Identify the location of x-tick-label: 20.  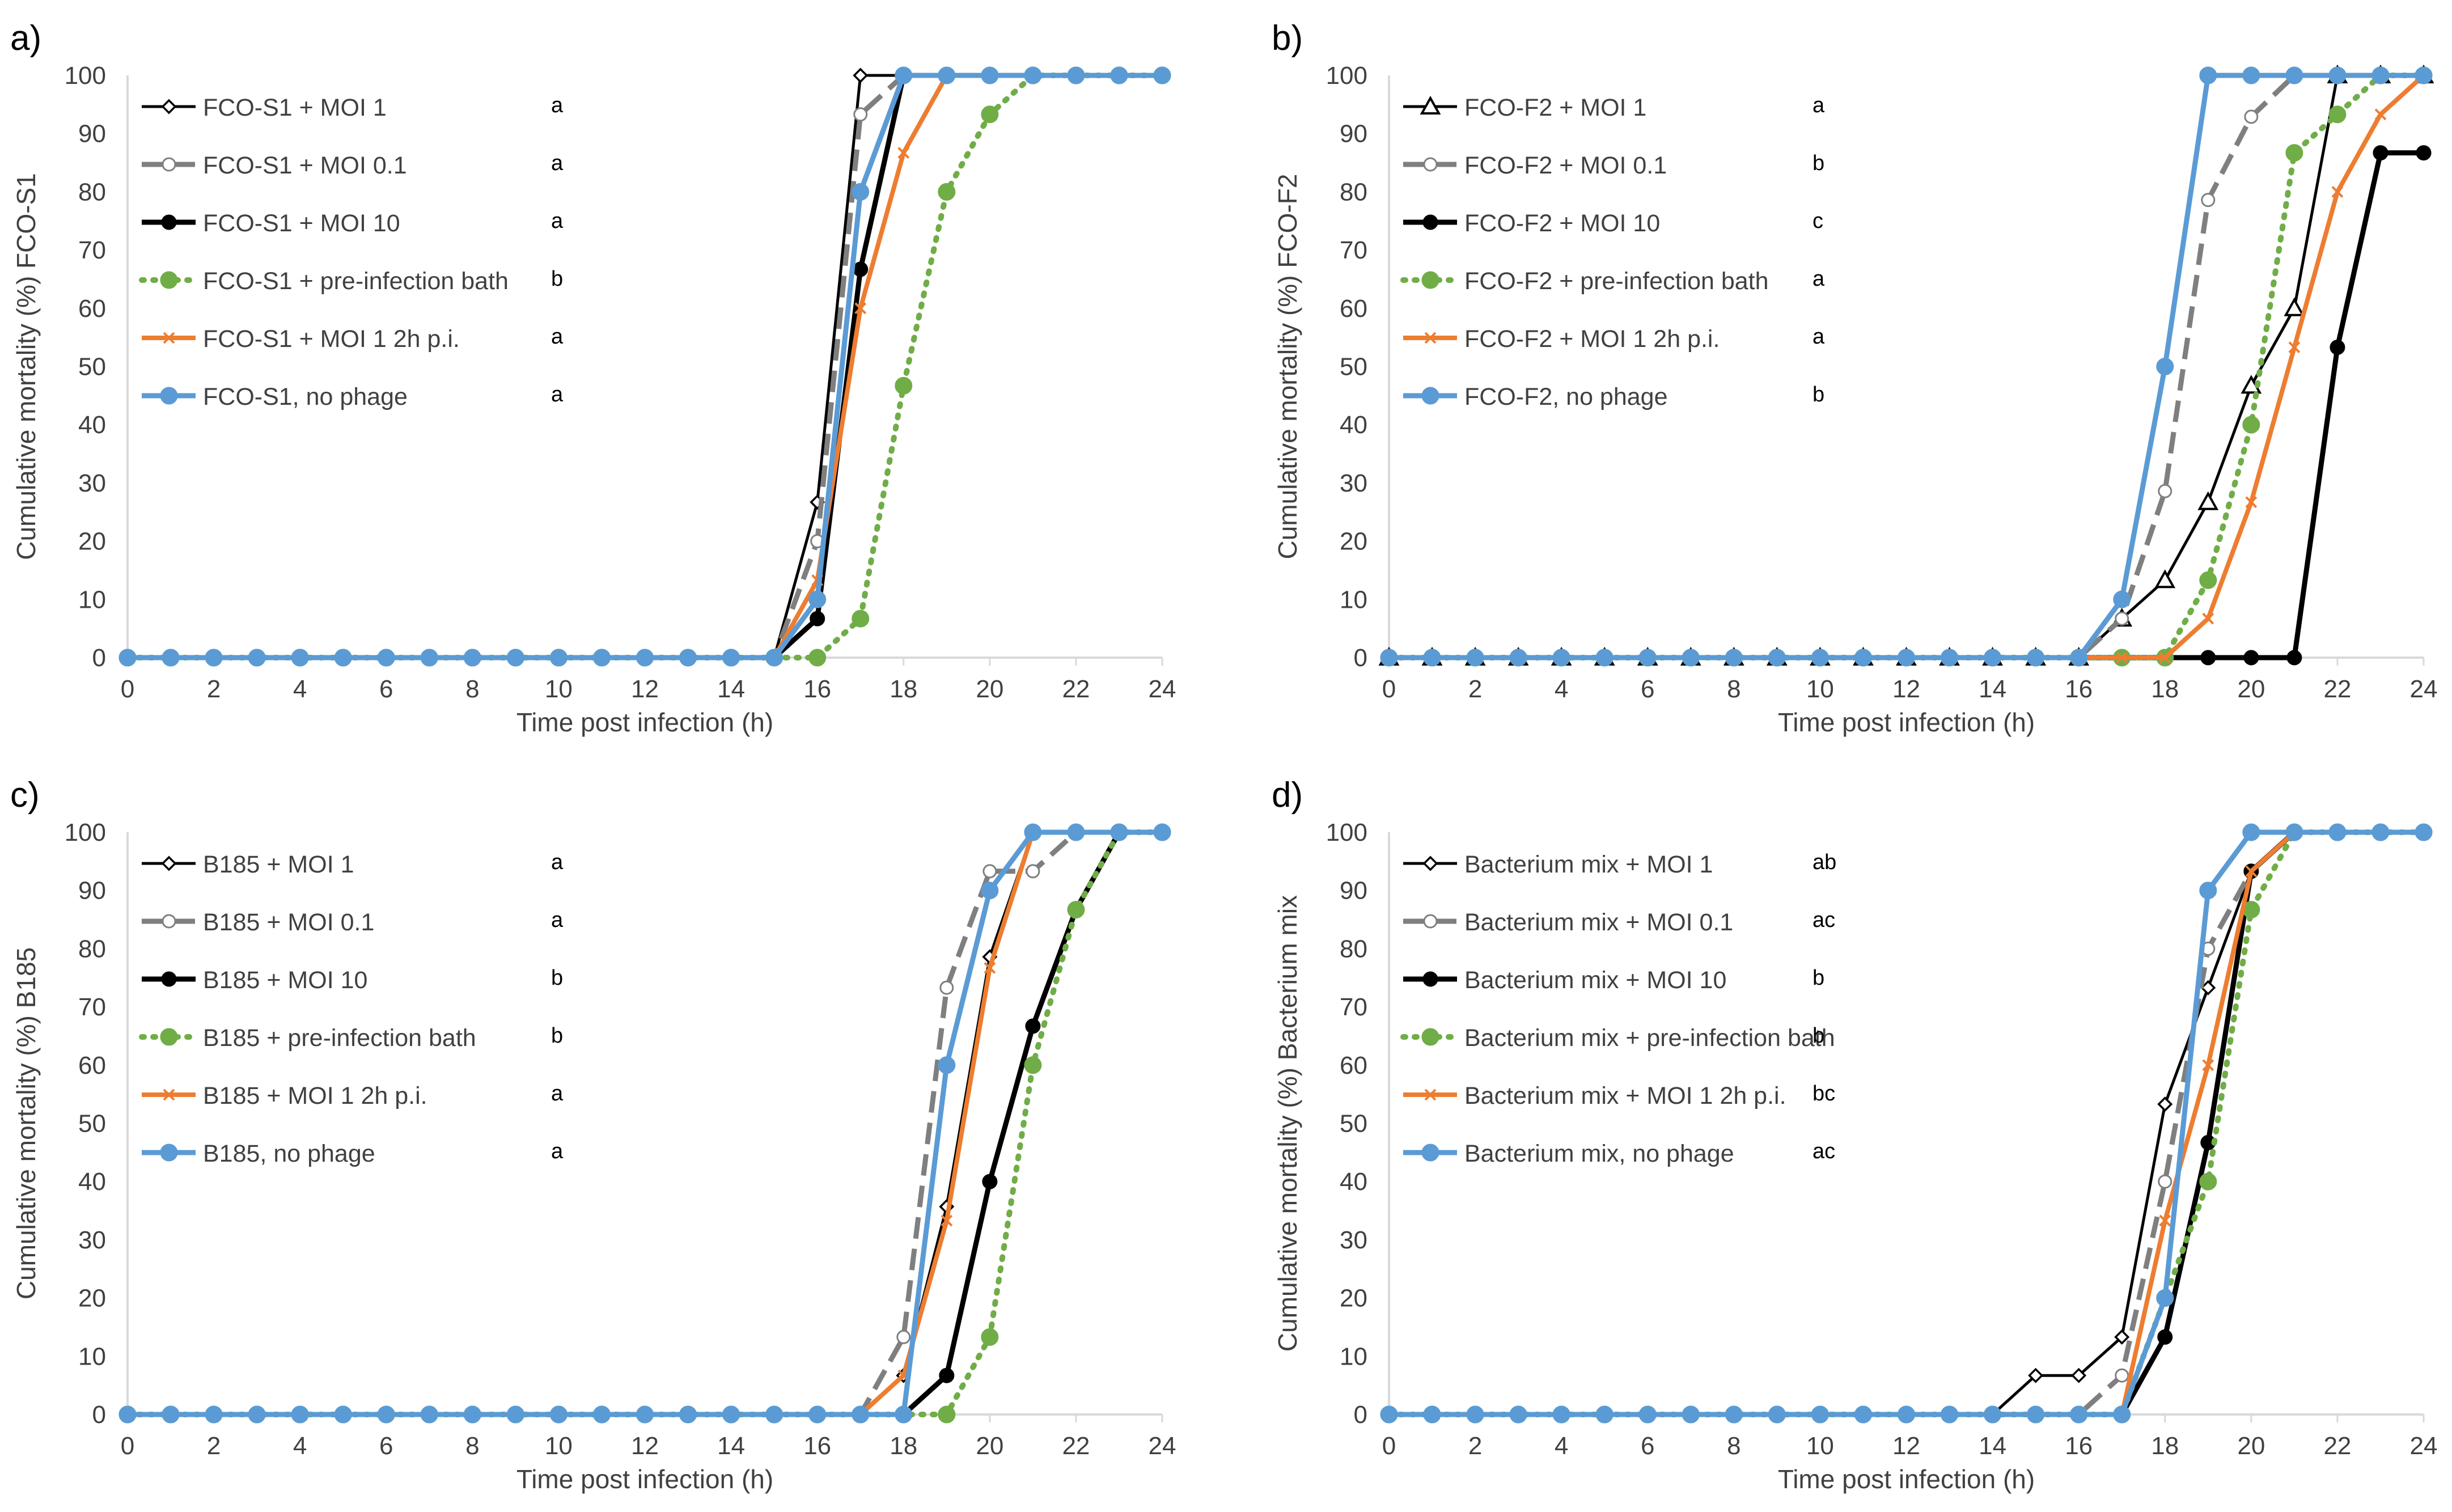
(990, 689).